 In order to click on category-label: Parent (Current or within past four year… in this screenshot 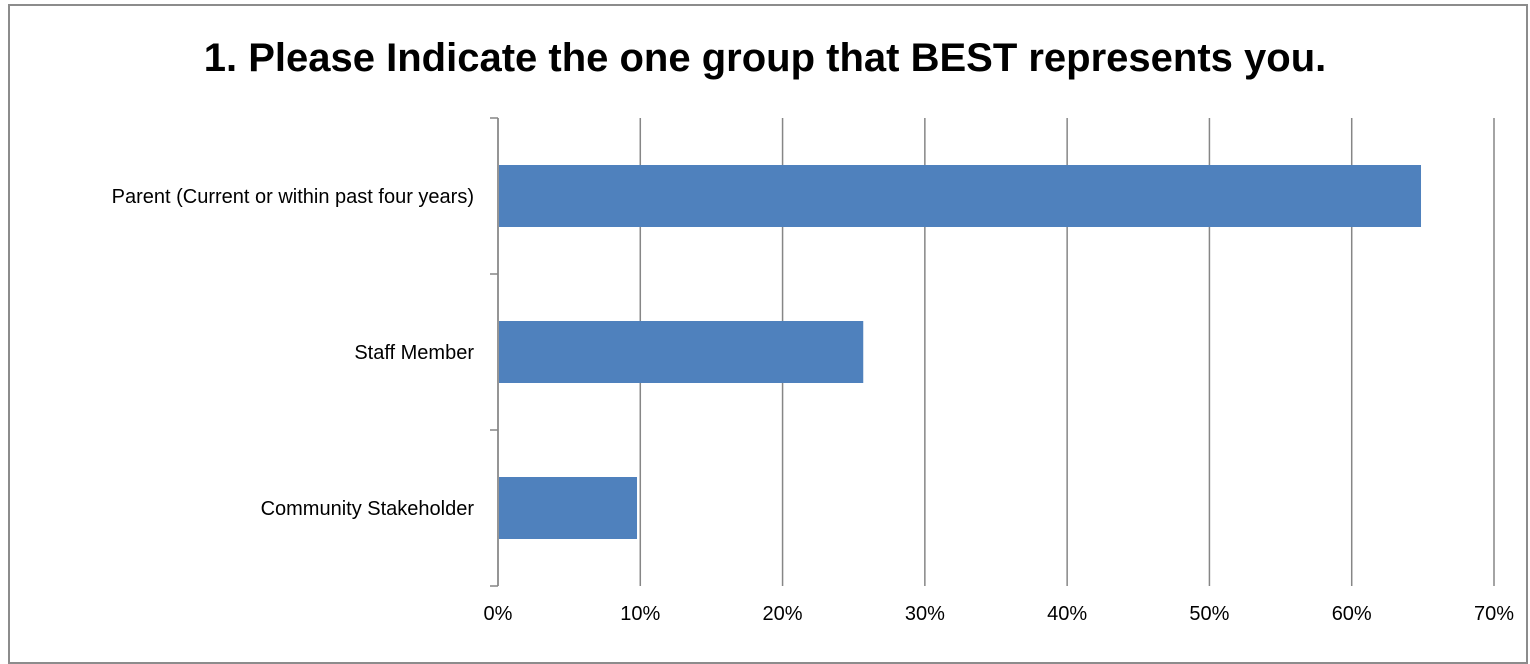, I will do `click(293, 197)`.